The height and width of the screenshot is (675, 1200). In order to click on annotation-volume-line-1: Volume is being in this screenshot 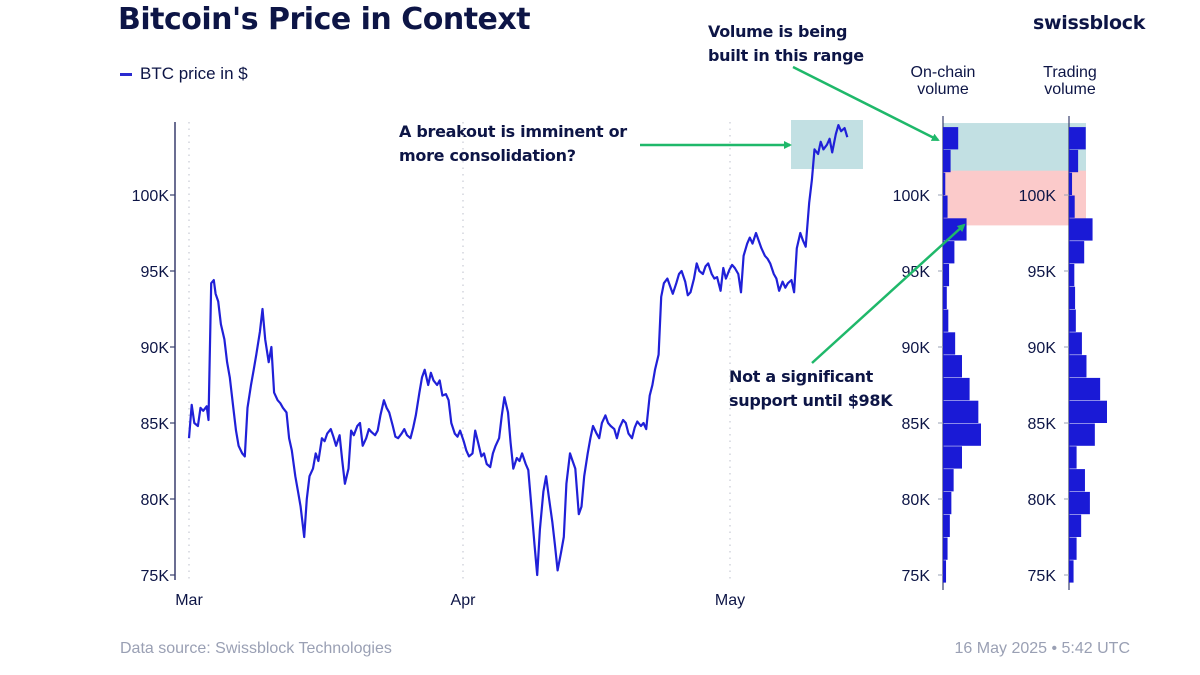, I will do `click(778, 31)`.